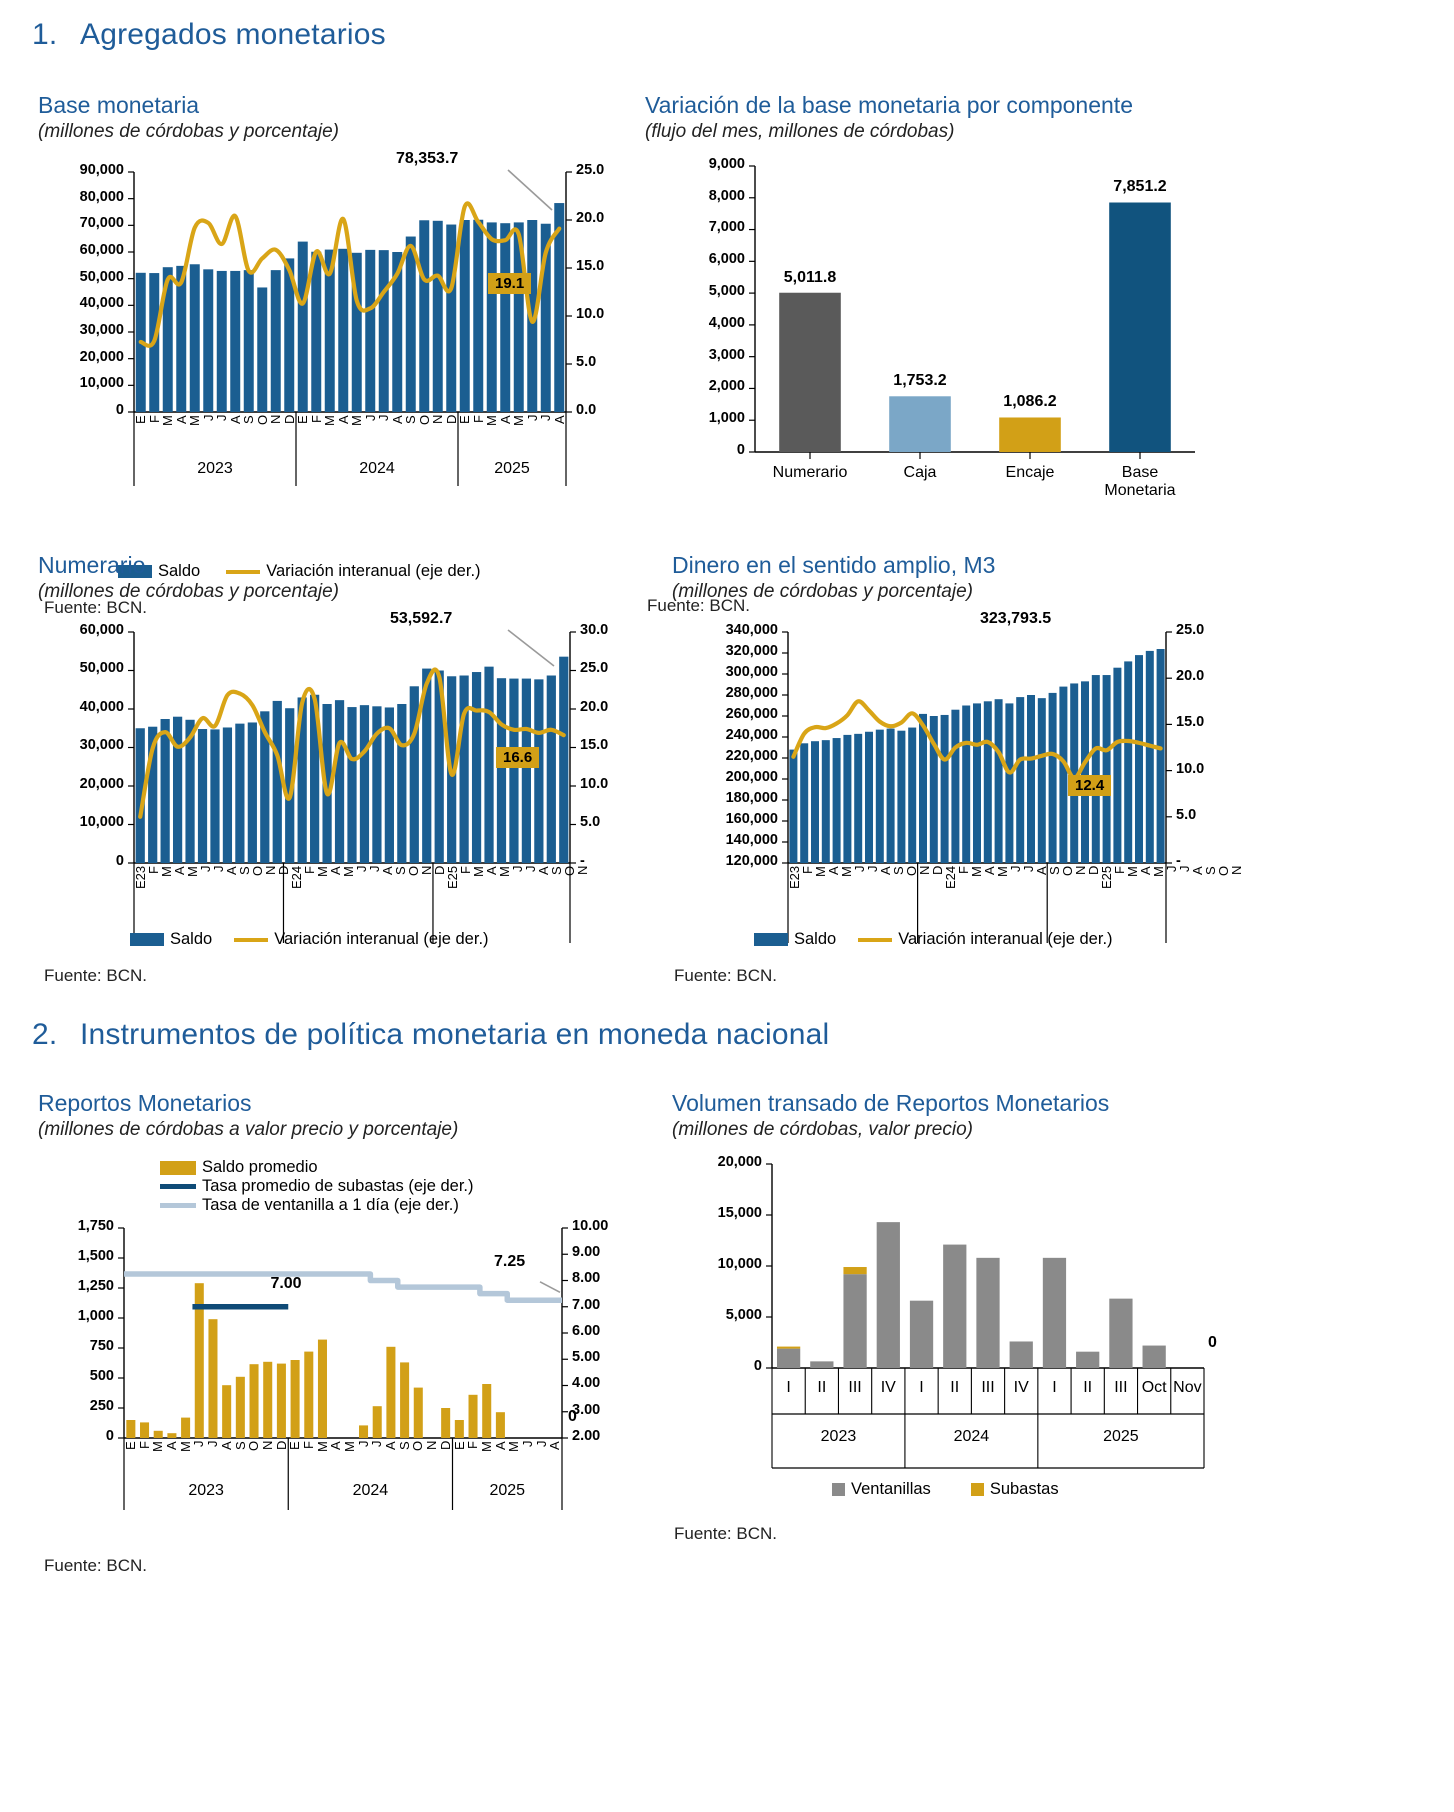 This screenshot has width=1454, height=1812. What do you see at coordinates (101, 783) in the screenshot?
I see `y-axis-tick-label: 20,000` at bounding box center [101, 783].